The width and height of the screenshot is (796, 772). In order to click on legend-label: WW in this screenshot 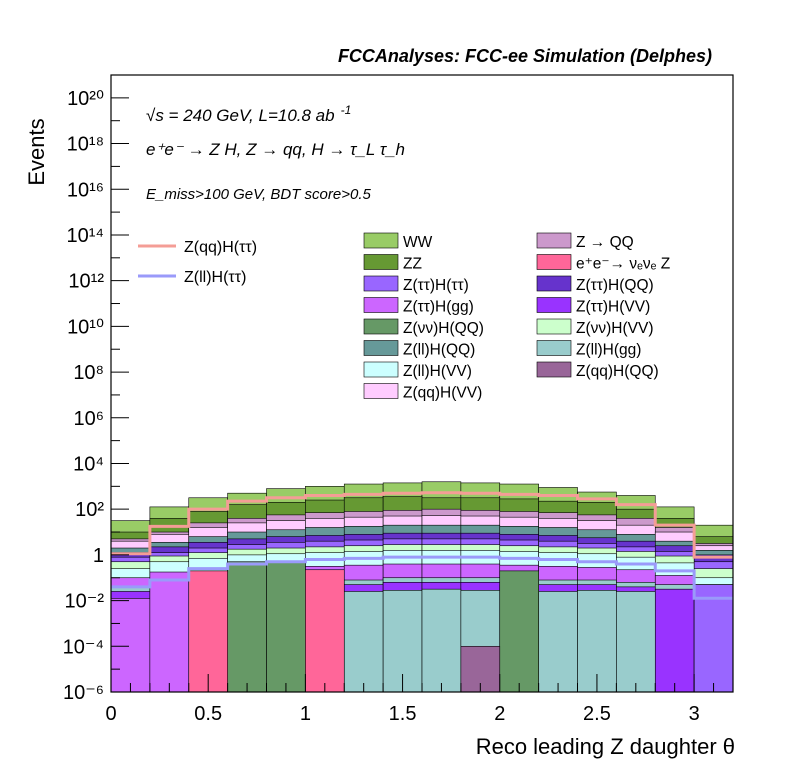, I will do `click(418, 242)`.